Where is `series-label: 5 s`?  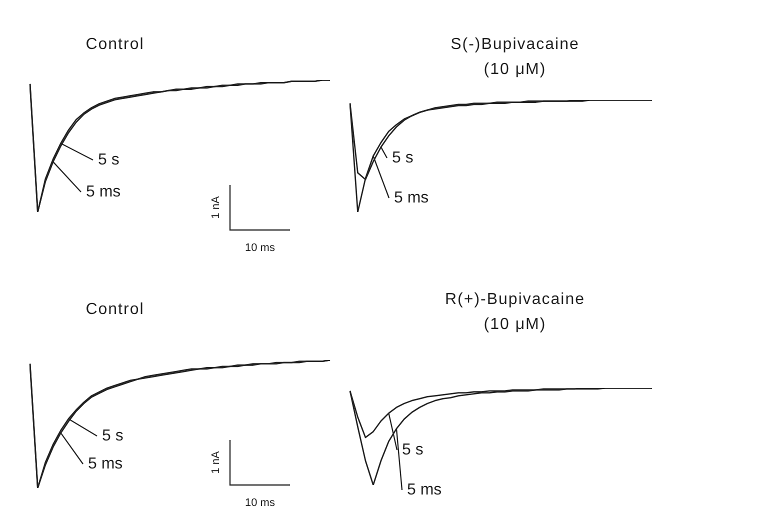
series-label: 5 s is located at coordinates (413, 449).